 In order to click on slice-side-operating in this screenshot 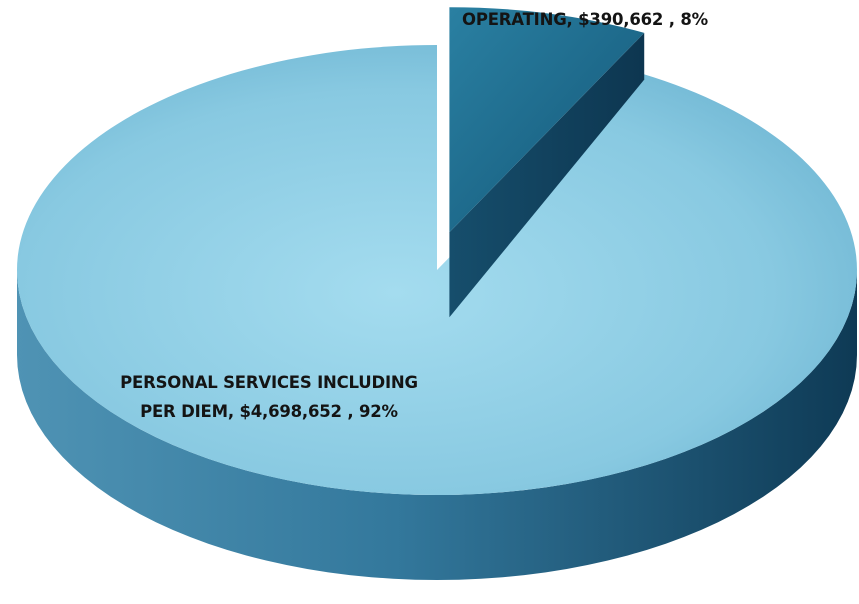, I will do `click(547, 175)`.